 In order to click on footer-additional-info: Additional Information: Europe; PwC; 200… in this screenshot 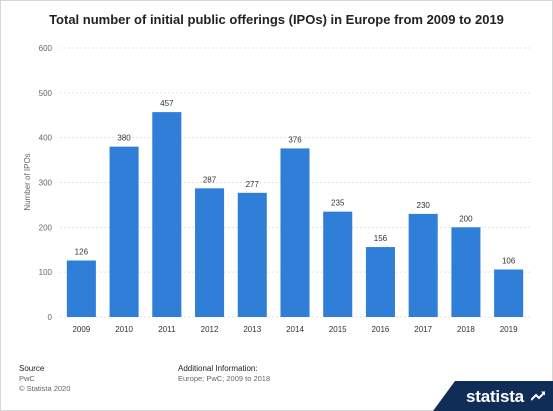, I will do `click(224, 374)`.